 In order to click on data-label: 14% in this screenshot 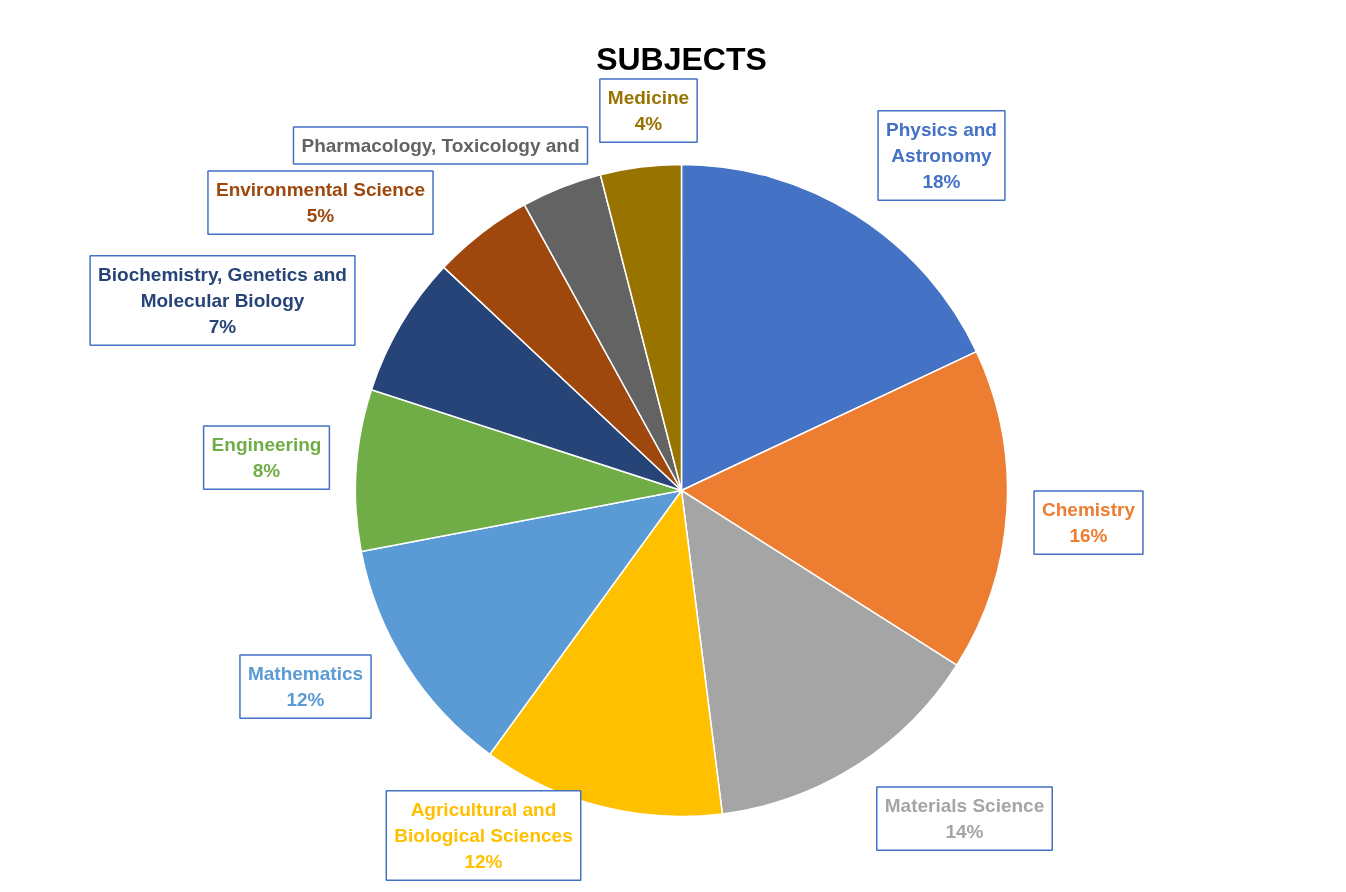, I will do `click(964, 832)`.